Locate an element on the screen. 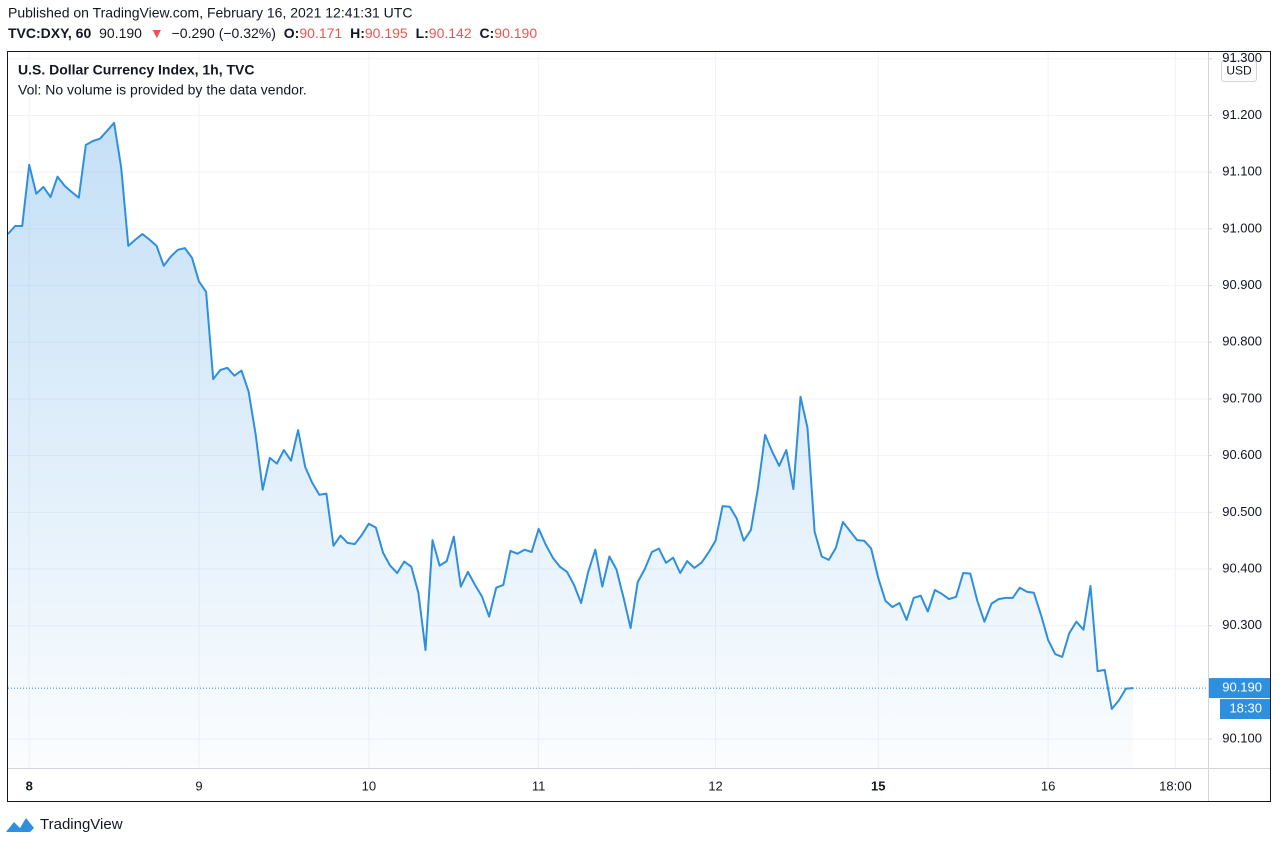 This screenshot has height=846, width=1280. change: −0.290 (−0.32%) is located at coordinates (224, 33).